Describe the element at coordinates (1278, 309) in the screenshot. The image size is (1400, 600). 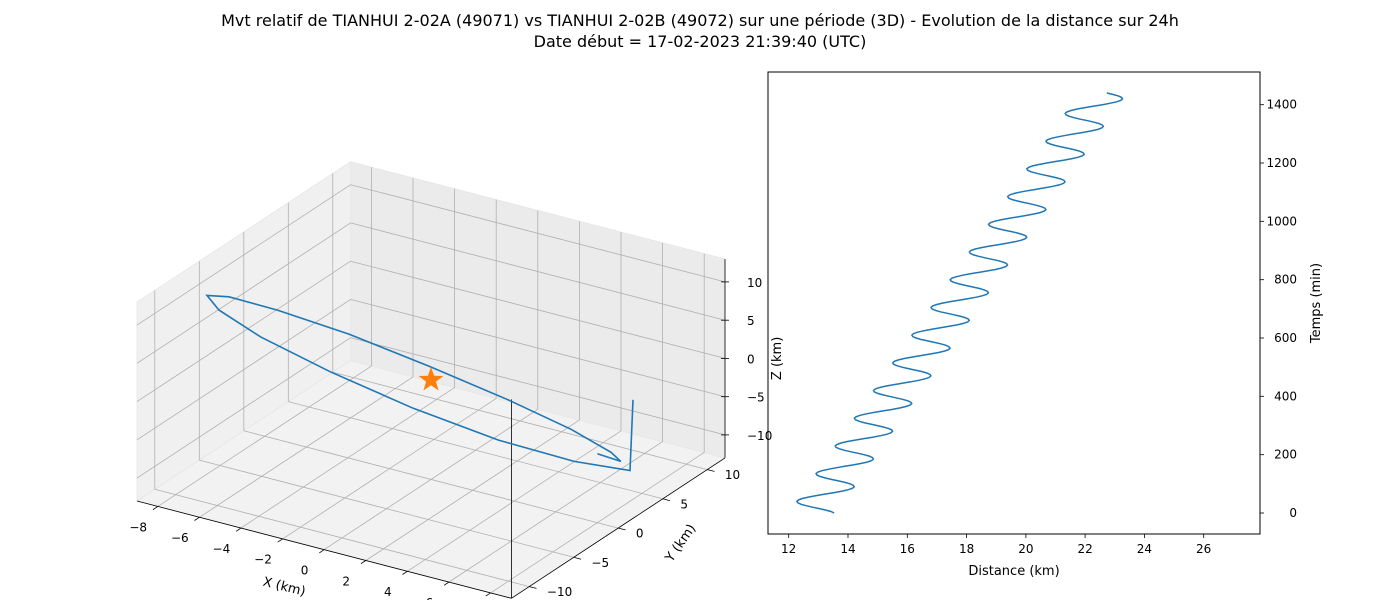
I see `y-ticks: 0 200 400 600 800 1000 1200 1400` at that location.